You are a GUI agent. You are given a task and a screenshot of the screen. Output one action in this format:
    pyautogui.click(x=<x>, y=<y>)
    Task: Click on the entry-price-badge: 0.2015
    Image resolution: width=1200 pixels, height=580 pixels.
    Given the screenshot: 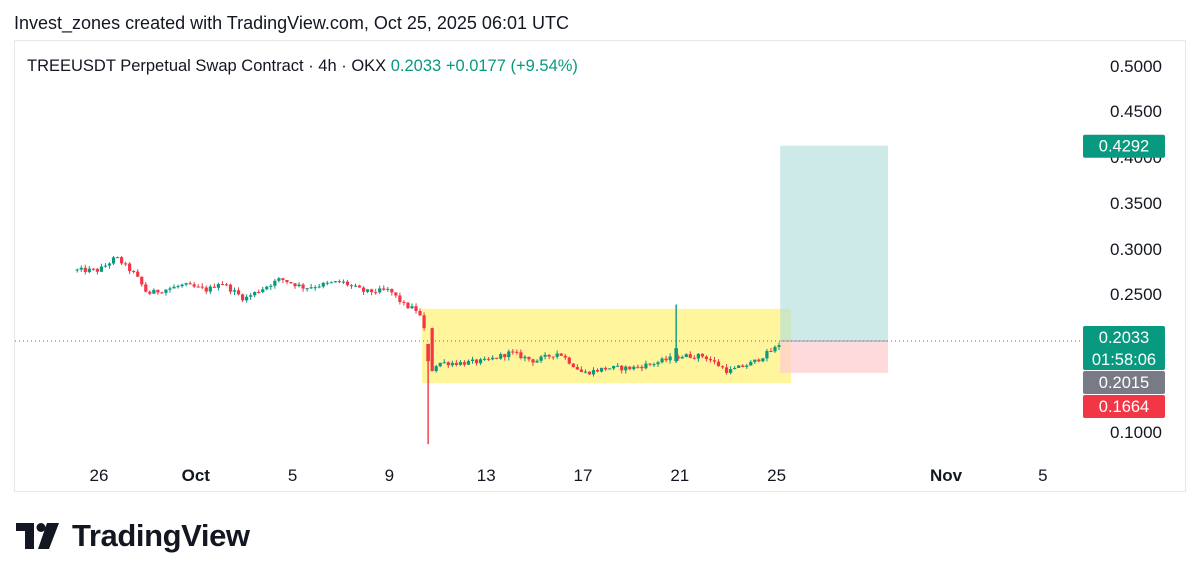 What is the action you would take?
    pyautogui.click(x=1124, y=382)
    